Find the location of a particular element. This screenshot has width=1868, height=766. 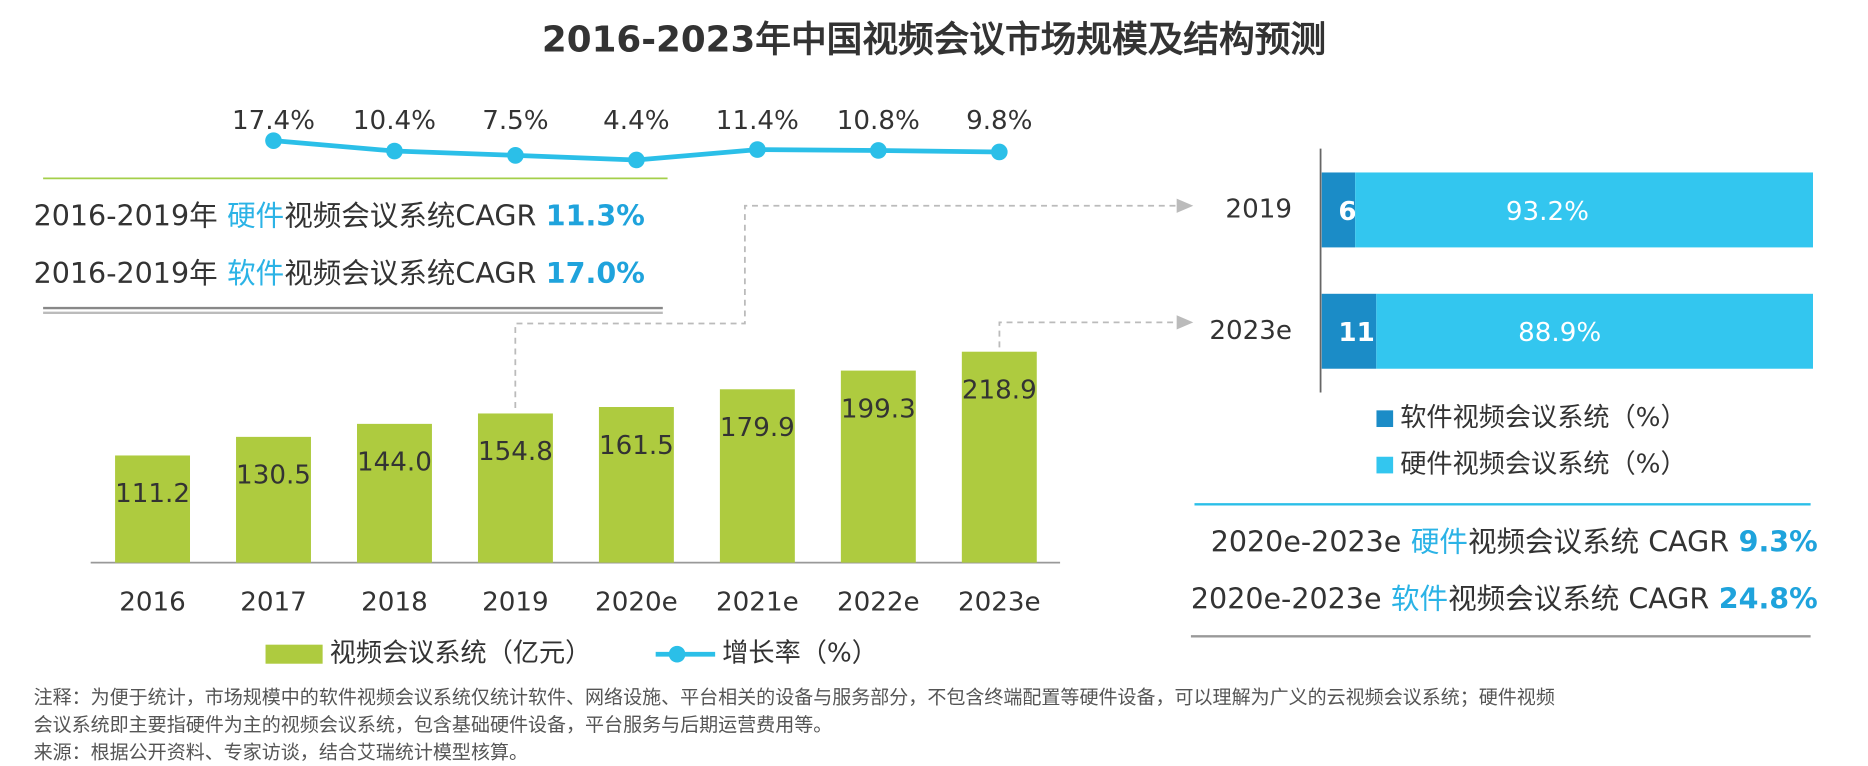

growth-label: 17.4% is located at coordinates (273, 121).